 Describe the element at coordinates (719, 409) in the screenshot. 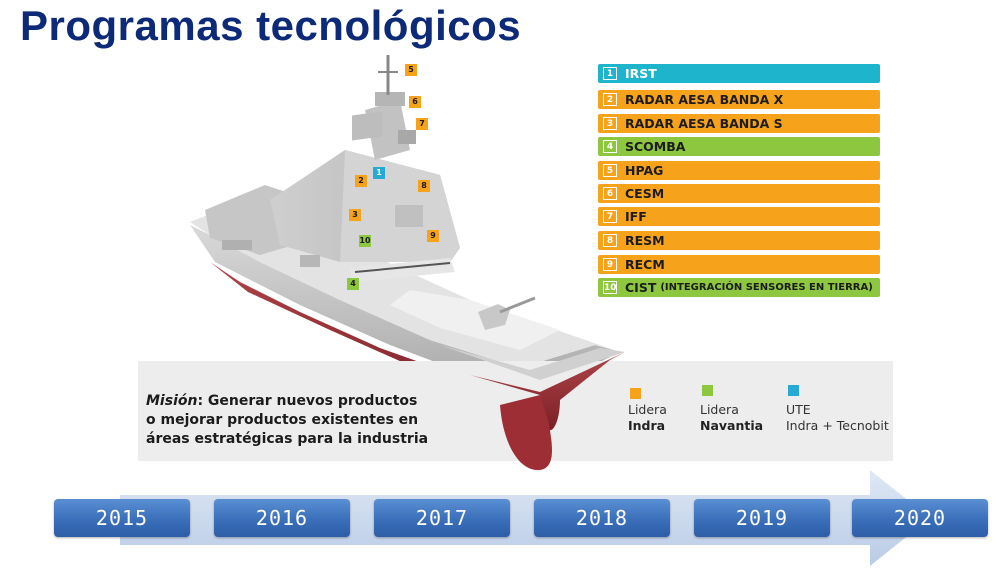

I see `legend-navantia-line1: Lidera` at that location.